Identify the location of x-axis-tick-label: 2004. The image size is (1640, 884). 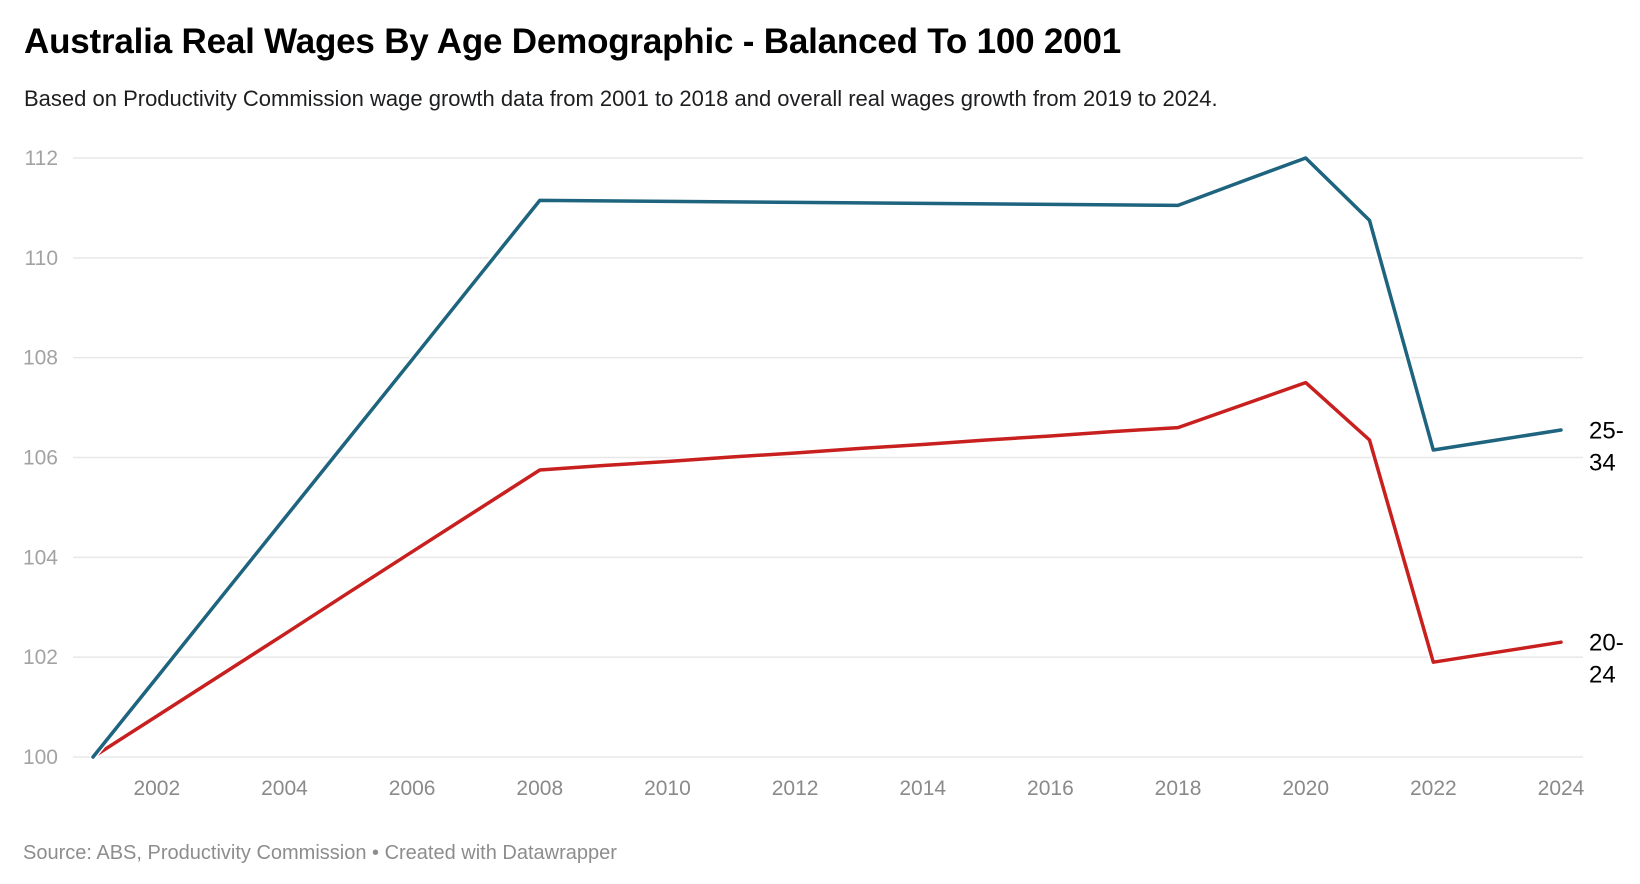
(284, 788).